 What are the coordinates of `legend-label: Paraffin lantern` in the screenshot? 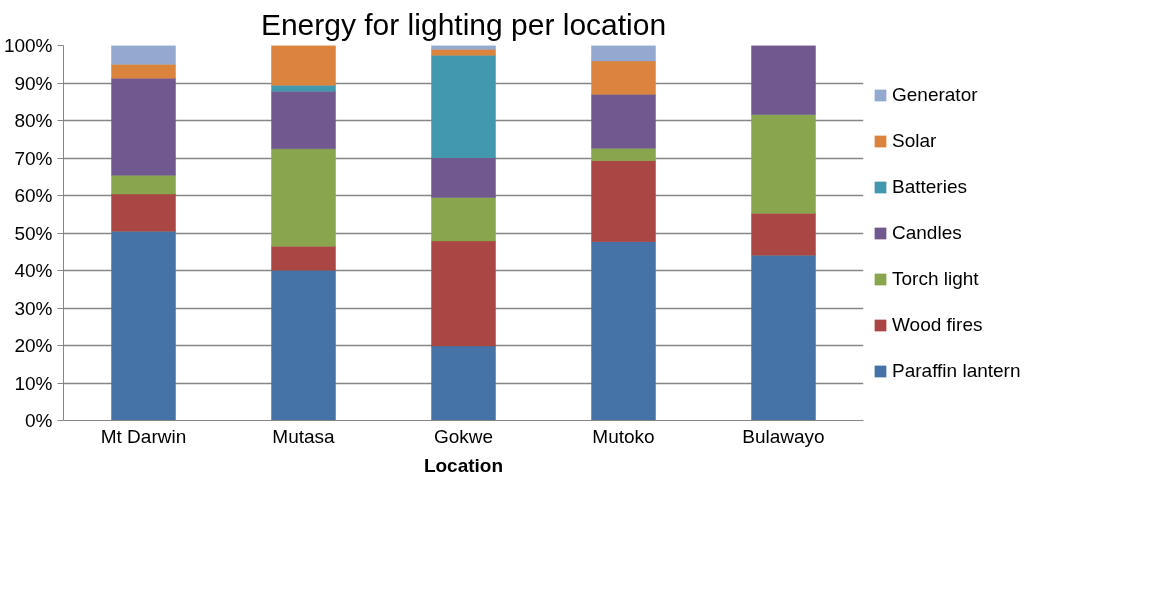 It's located at (956, 370).